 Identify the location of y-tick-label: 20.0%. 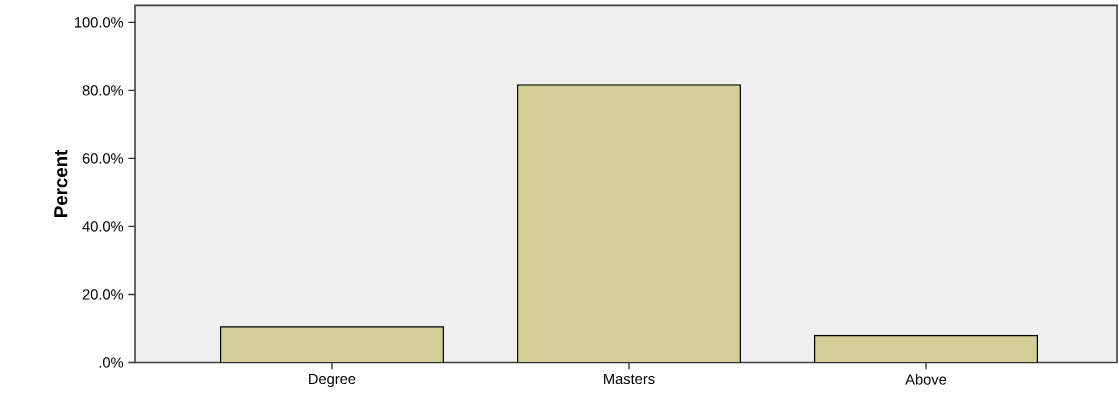
(103, 294).